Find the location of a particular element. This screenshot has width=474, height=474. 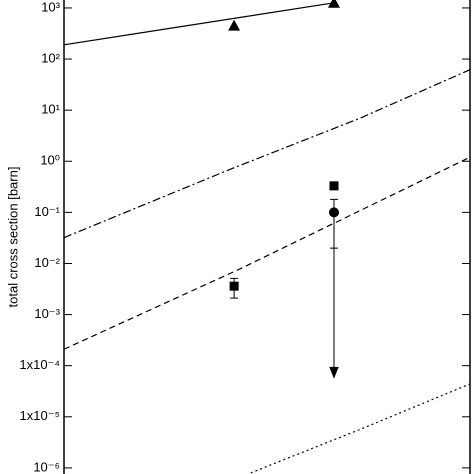

y-tick-label: 10⁻⁶ is located at coordinates (46, 466).